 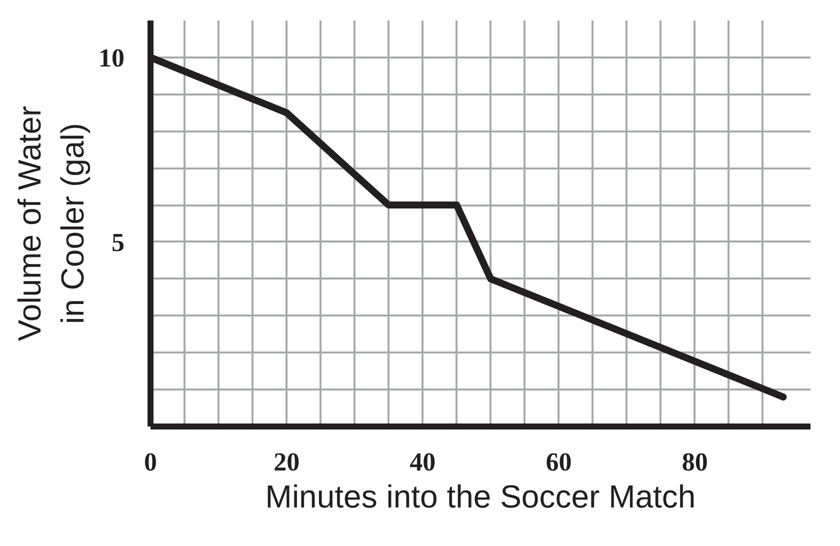 What do you see at coordinates (480, 496) in the screenshot?
I see `x-axis-title: Minutes into the Soccer Match` at bounding box center [480, 496].